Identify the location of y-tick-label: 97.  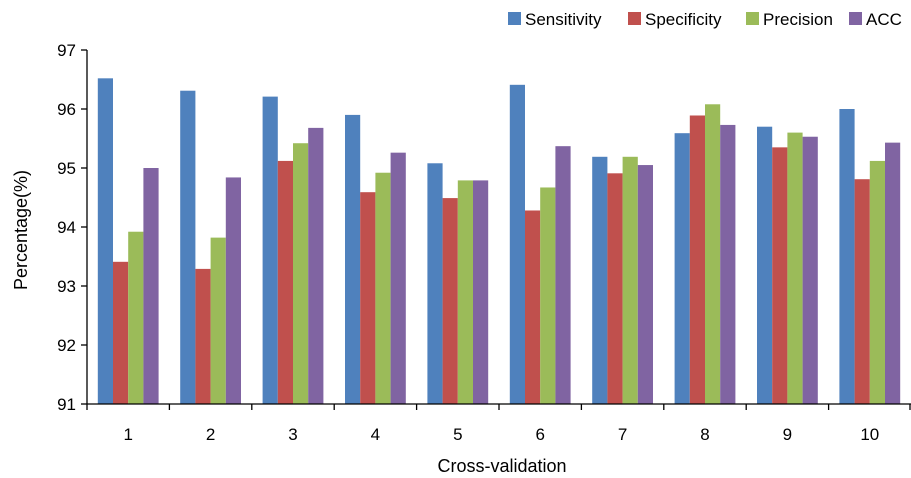
(66, 50).